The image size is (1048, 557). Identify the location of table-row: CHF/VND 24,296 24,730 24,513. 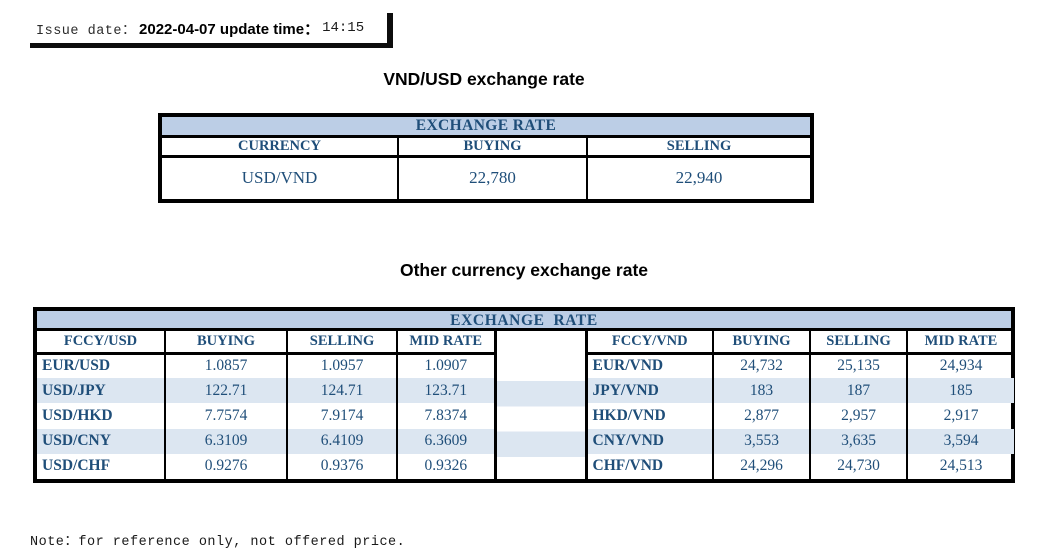
(800, 466).